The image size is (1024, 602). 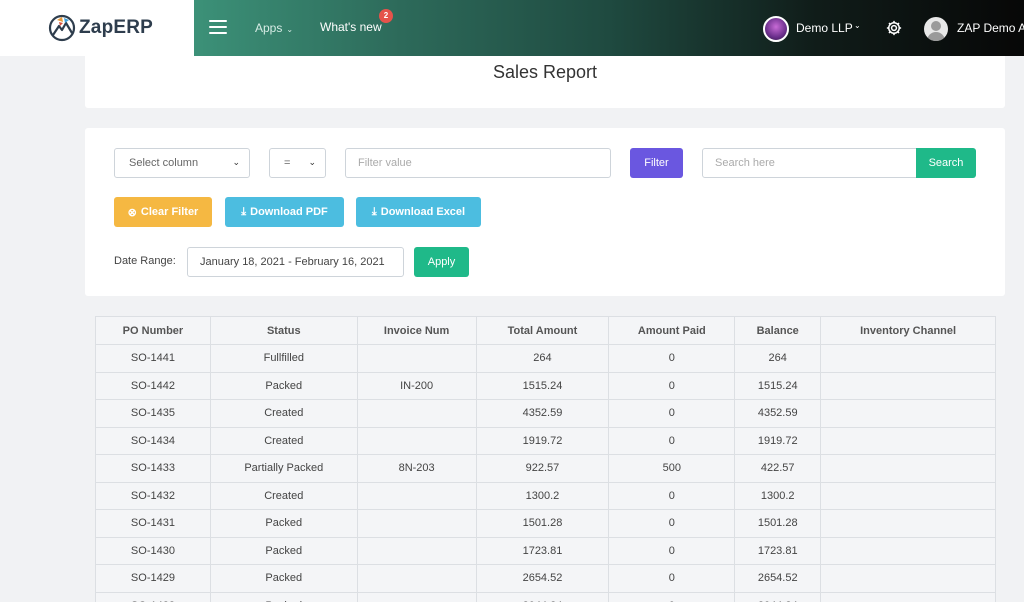 I want to click on circle-x-icon: ⊗, so click(x=132, y=212).